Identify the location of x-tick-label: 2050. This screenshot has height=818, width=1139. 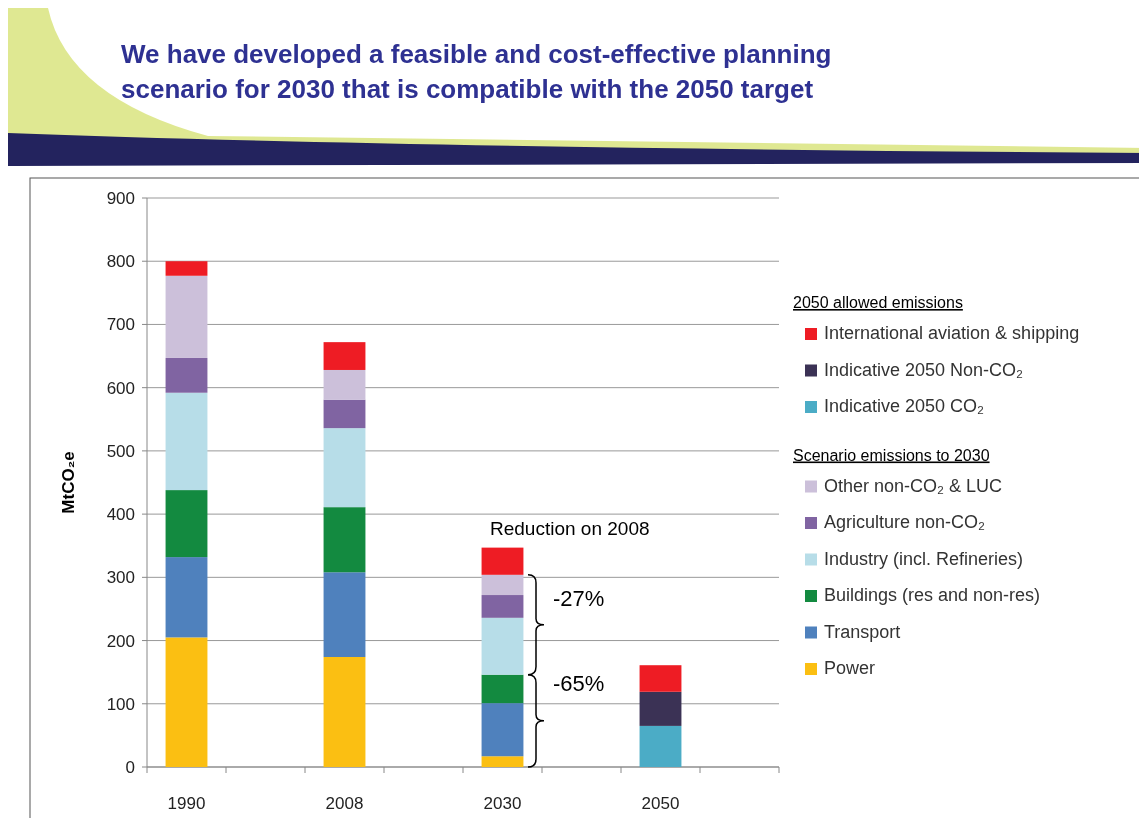
(660, 803).